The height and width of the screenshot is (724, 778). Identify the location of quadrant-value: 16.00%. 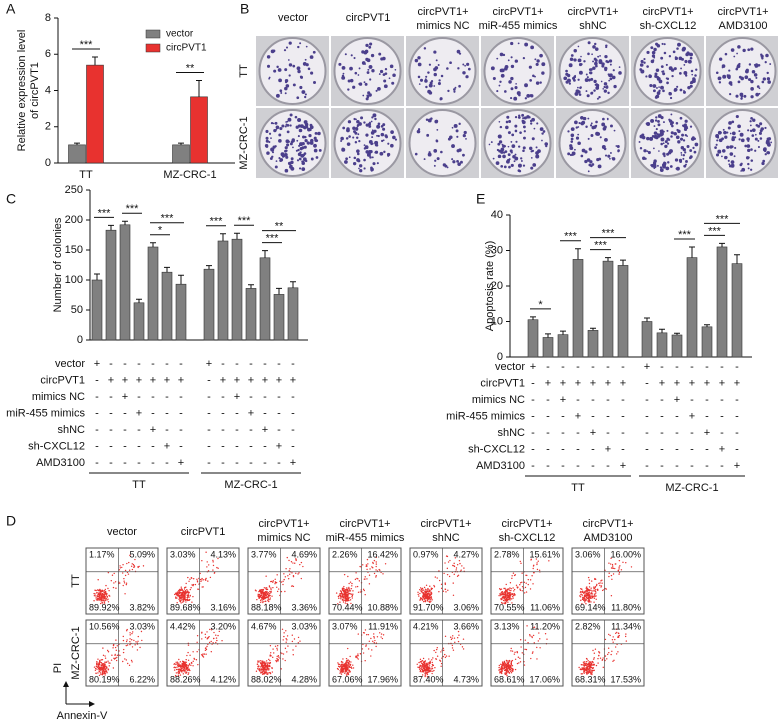
(625, 554).